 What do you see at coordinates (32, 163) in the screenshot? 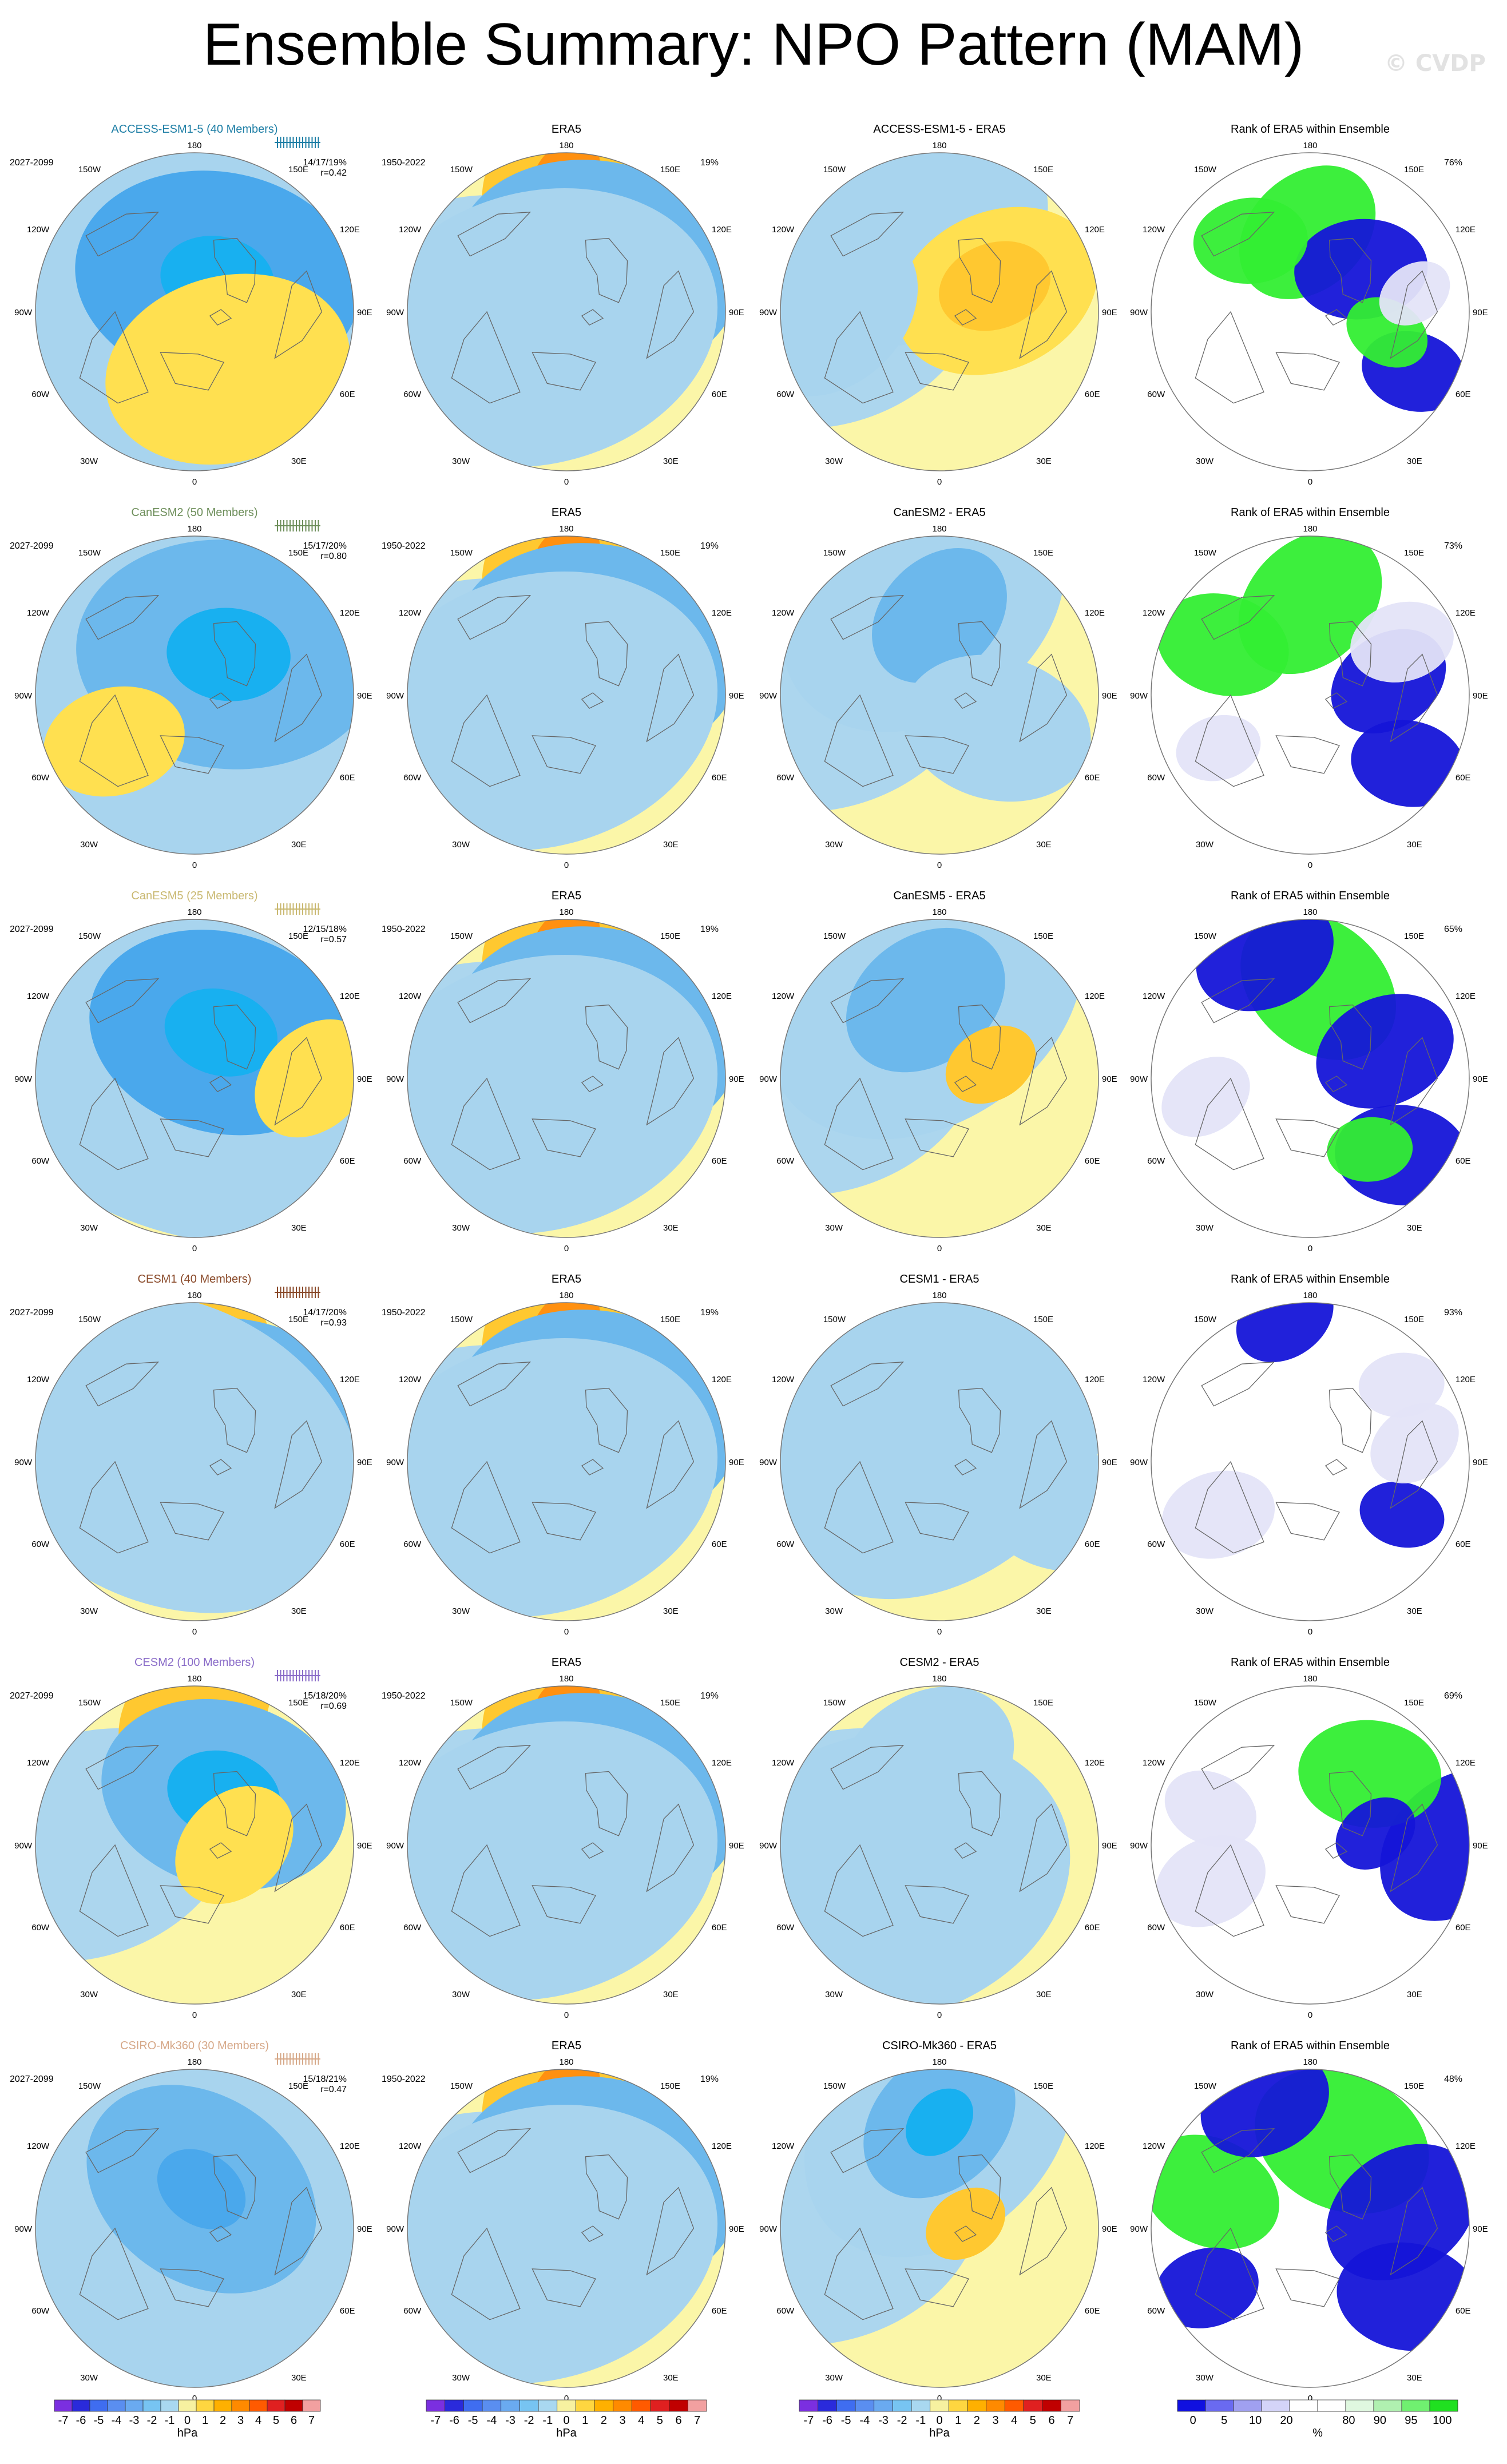
I see `period-label: 2027-2099` at bounding box center [32, 163].